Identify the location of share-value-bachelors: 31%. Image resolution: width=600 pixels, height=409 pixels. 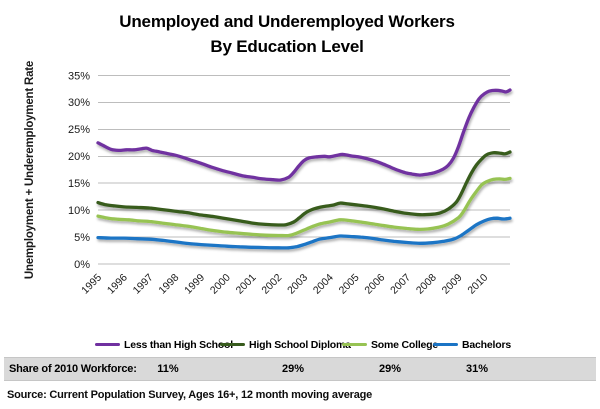
(477, 369).